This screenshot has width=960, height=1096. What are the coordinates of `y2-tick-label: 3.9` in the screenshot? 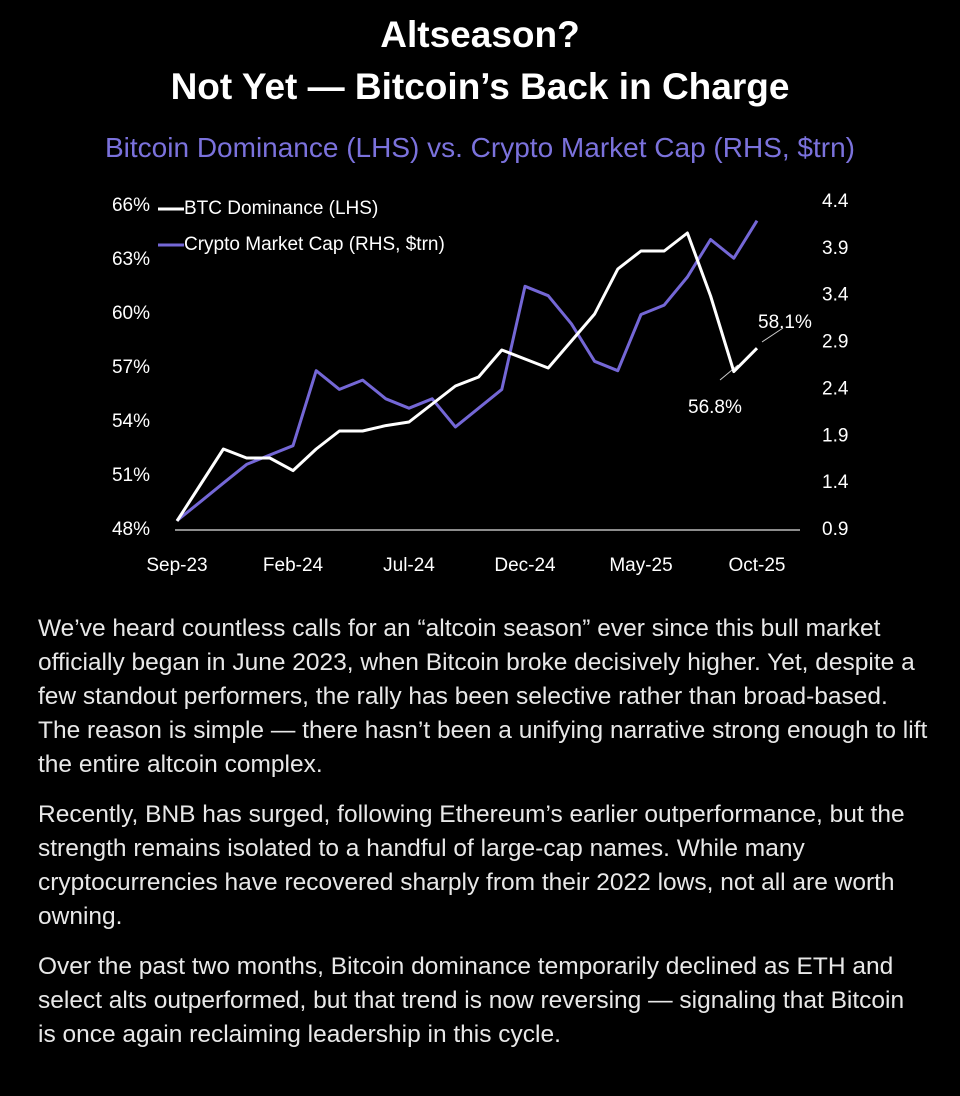 It's located at (835, 248).